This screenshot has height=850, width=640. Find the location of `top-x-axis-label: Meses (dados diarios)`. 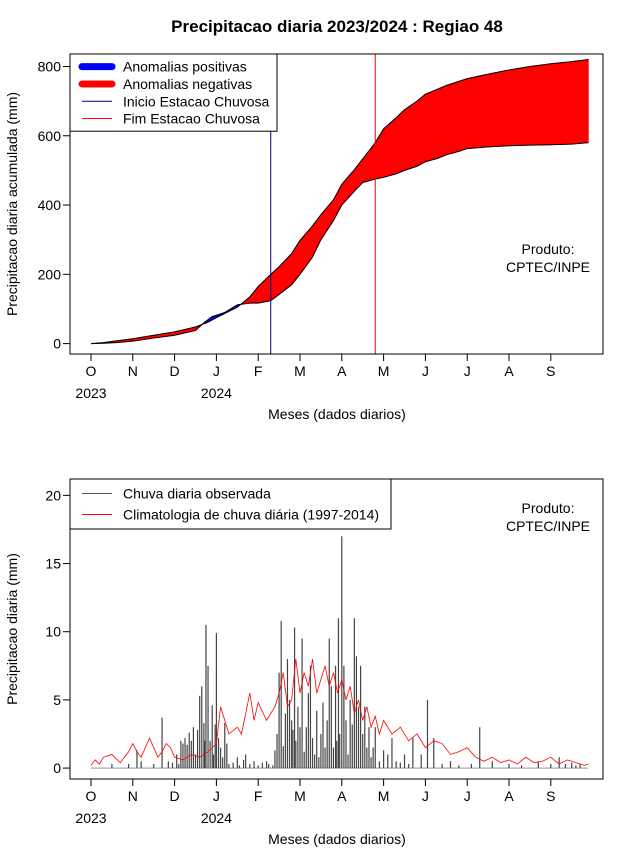

top-x-axis-label: Meses (dados diarios) is located at coordinates (337, 414).